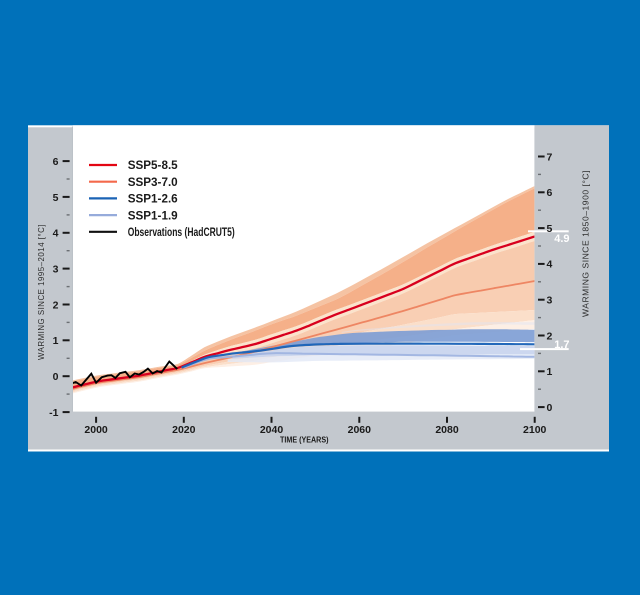  Describe the element at coordinates (586, 243) in the screenshot. I see `svg-text: WARMING SINCE 1850–1900 [°C]` at that location.